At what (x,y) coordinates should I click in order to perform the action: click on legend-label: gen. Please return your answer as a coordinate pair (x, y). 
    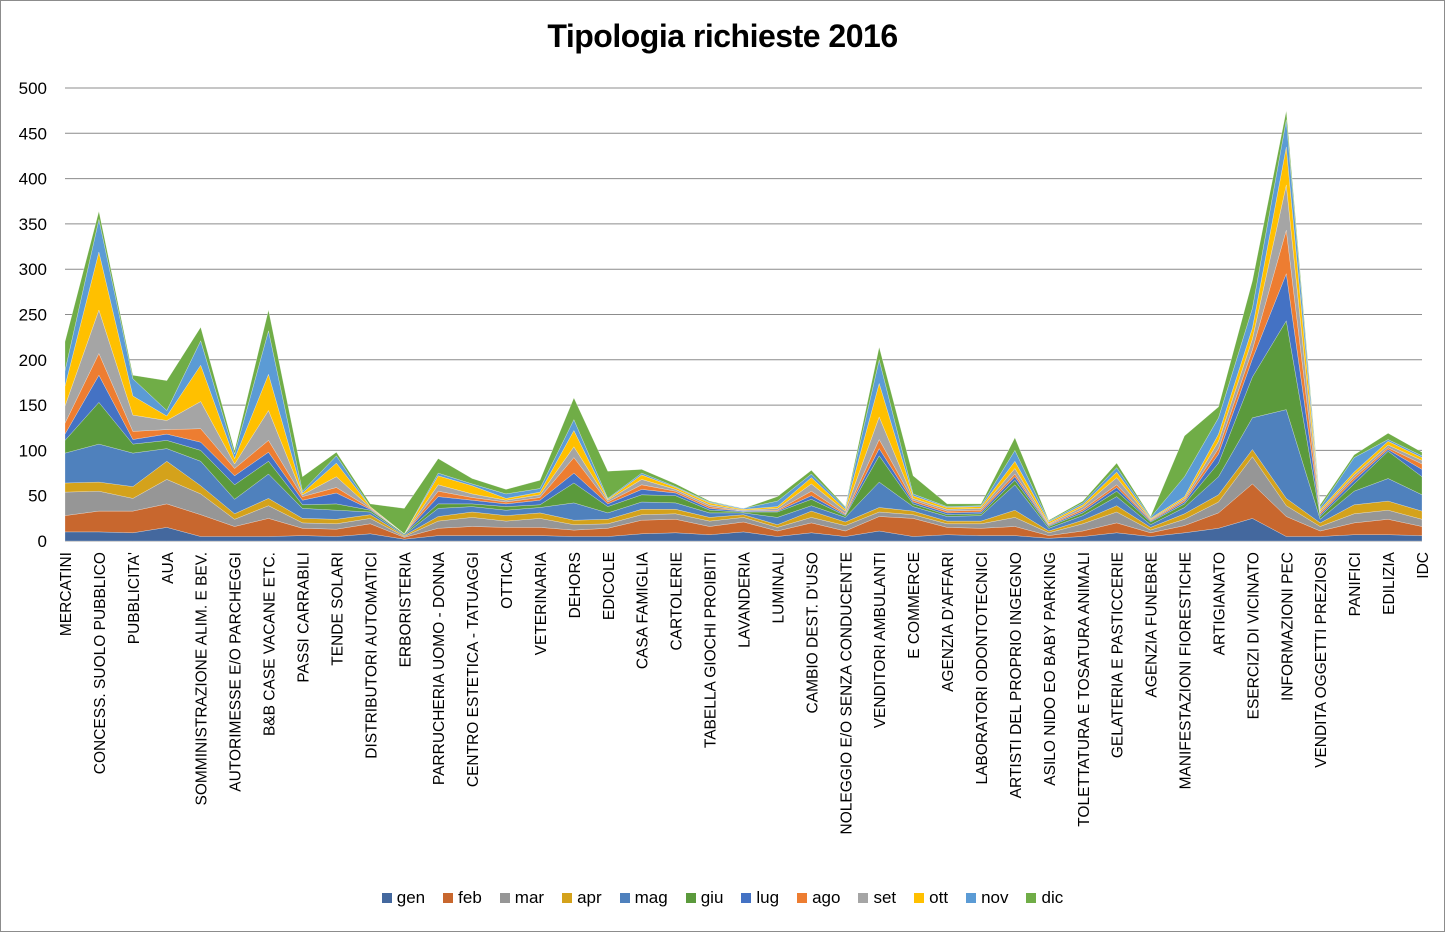
    Looking at the image, I should click on (411, 897).